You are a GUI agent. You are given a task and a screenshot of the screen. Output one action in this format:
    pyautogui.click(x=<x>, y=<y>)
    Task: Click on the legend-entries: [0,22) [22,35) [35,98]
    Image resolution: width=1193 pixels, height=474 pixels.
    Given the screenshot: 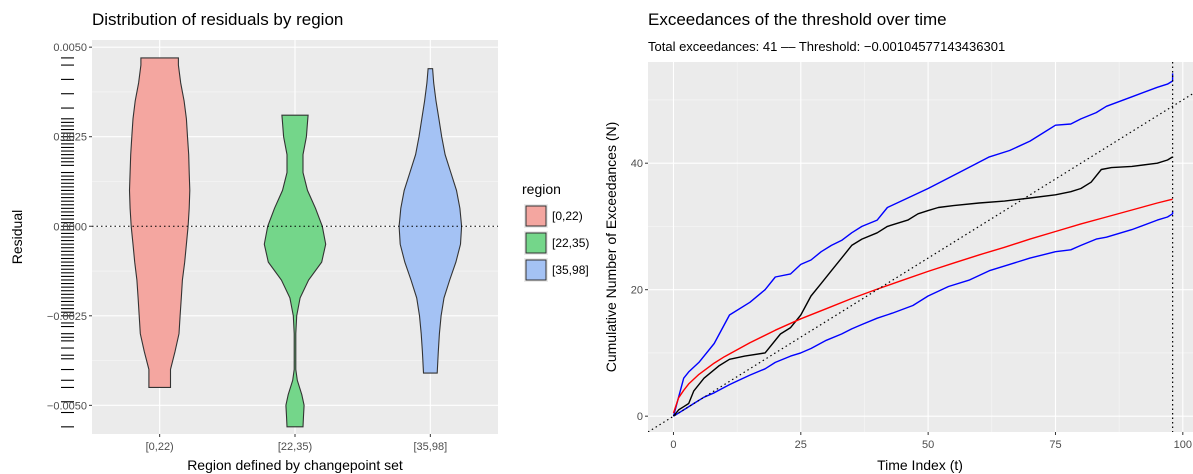 What is the action you would take?
    pyautogui.click(x=556, y=243)
    